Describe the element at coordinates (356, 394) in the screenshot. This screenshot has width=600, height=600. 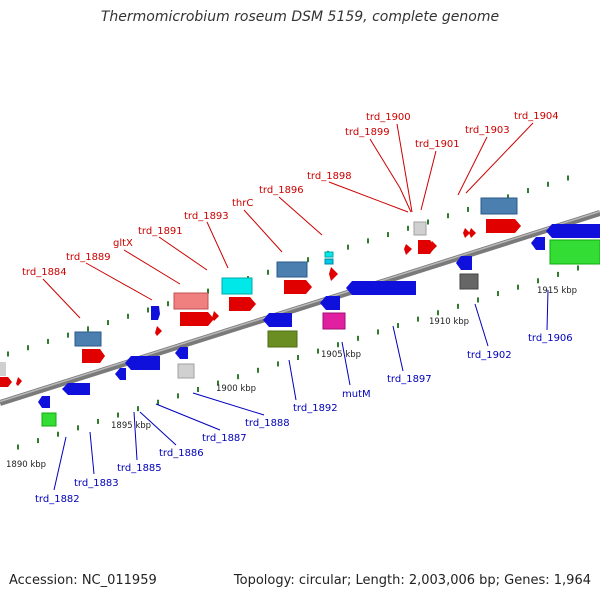
I see `gene-label: mutM` at that location.